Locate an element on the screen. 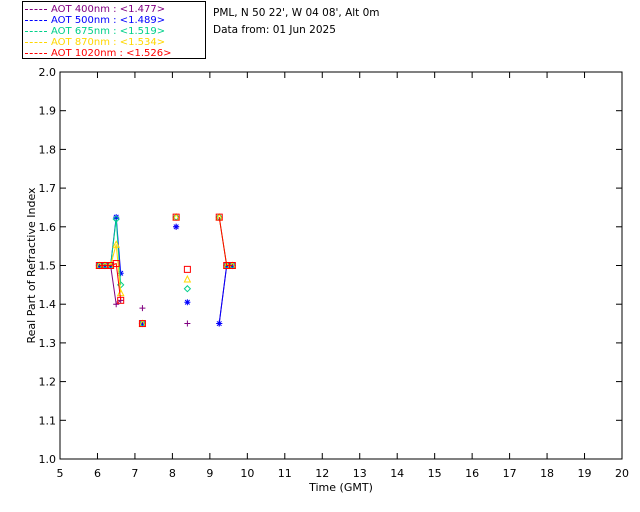  y-tick-label: 1.6 is located at coordinates (48, 227).